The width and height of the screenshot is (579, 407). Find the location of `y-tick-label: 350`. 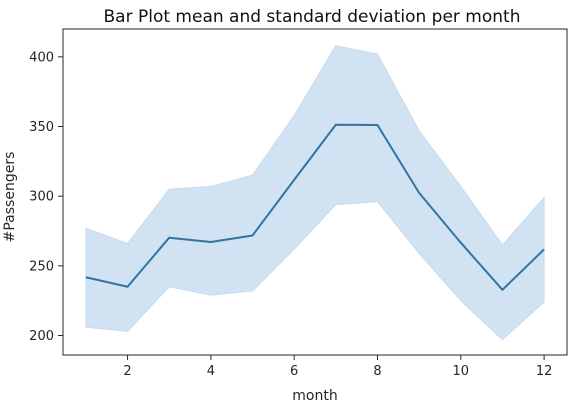

y-tick-label: 350 is located at coordinates (41, 127).